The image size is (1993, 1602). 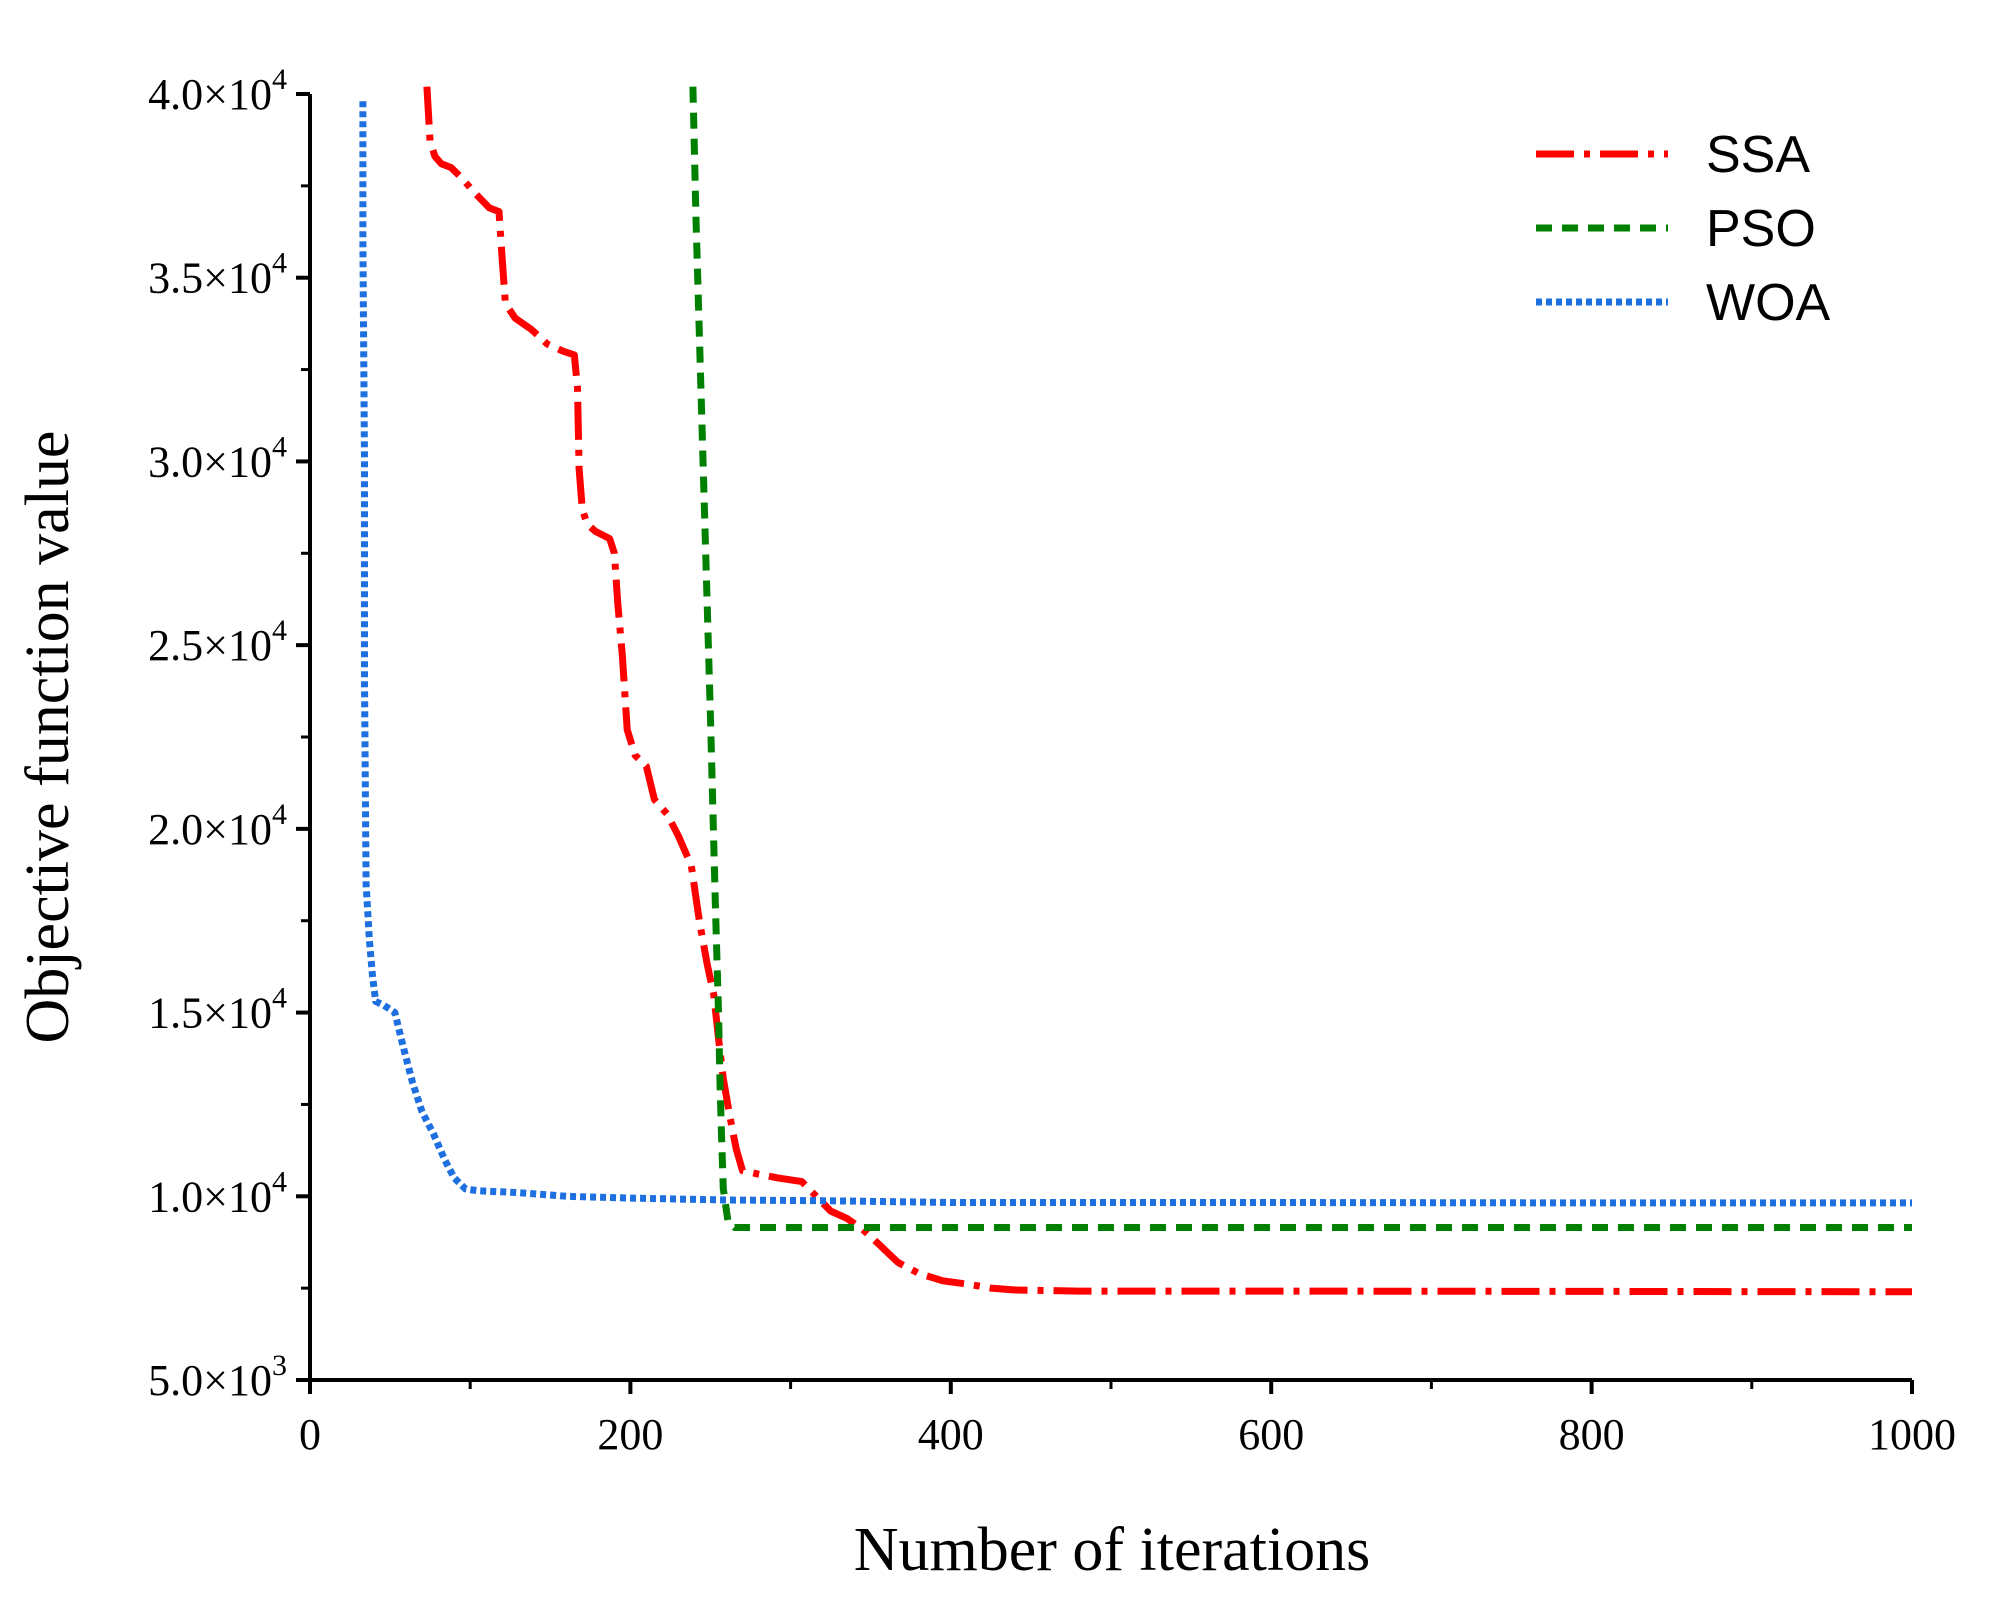 I want to click on y-tick-label: 4.0×10⁴, so click(x=217, y=91).